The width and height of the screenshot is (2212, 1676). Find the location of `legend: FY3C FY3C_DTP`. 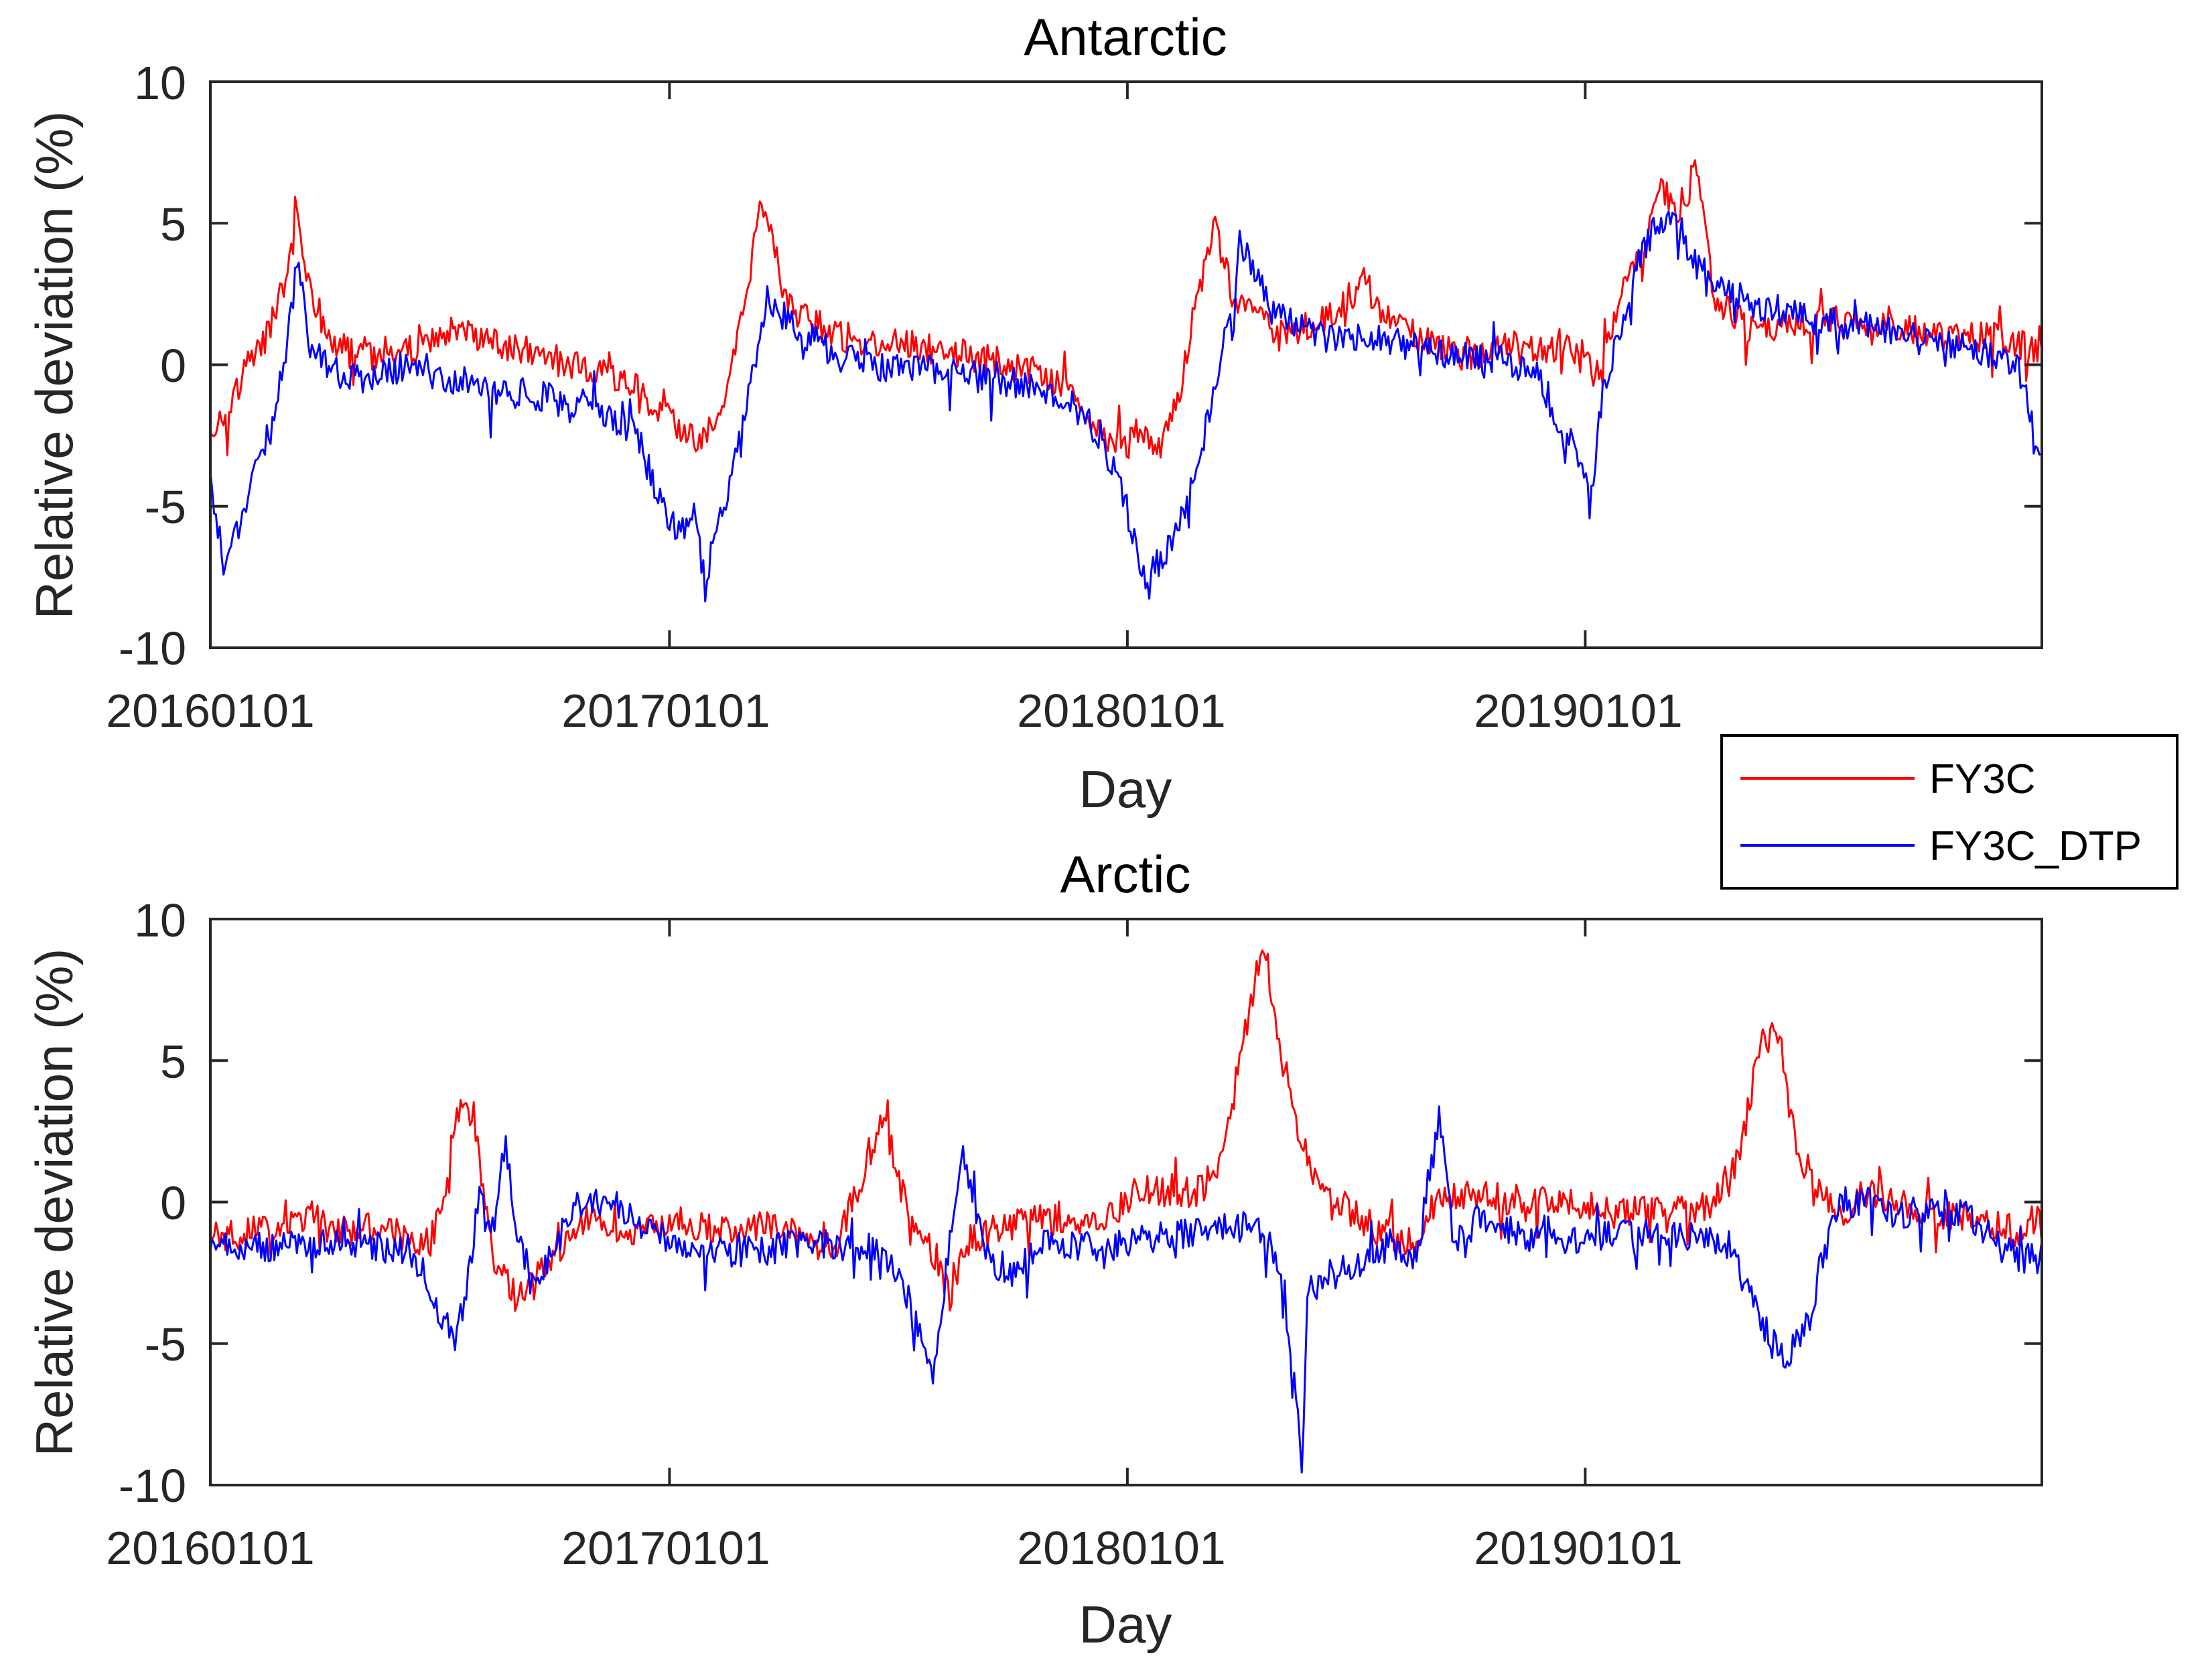

legend: FY3C FY3C_DTP is located at coordinates (1950, 812).